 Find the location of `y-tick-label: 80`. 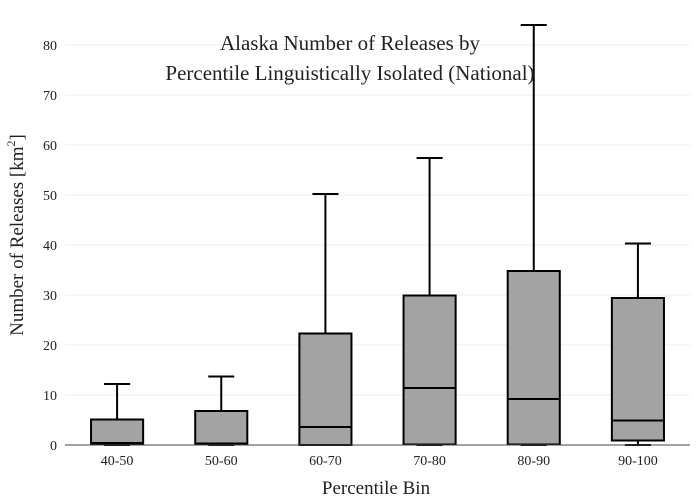

y-tick-label: 80 is located at coordinates (50, 46).